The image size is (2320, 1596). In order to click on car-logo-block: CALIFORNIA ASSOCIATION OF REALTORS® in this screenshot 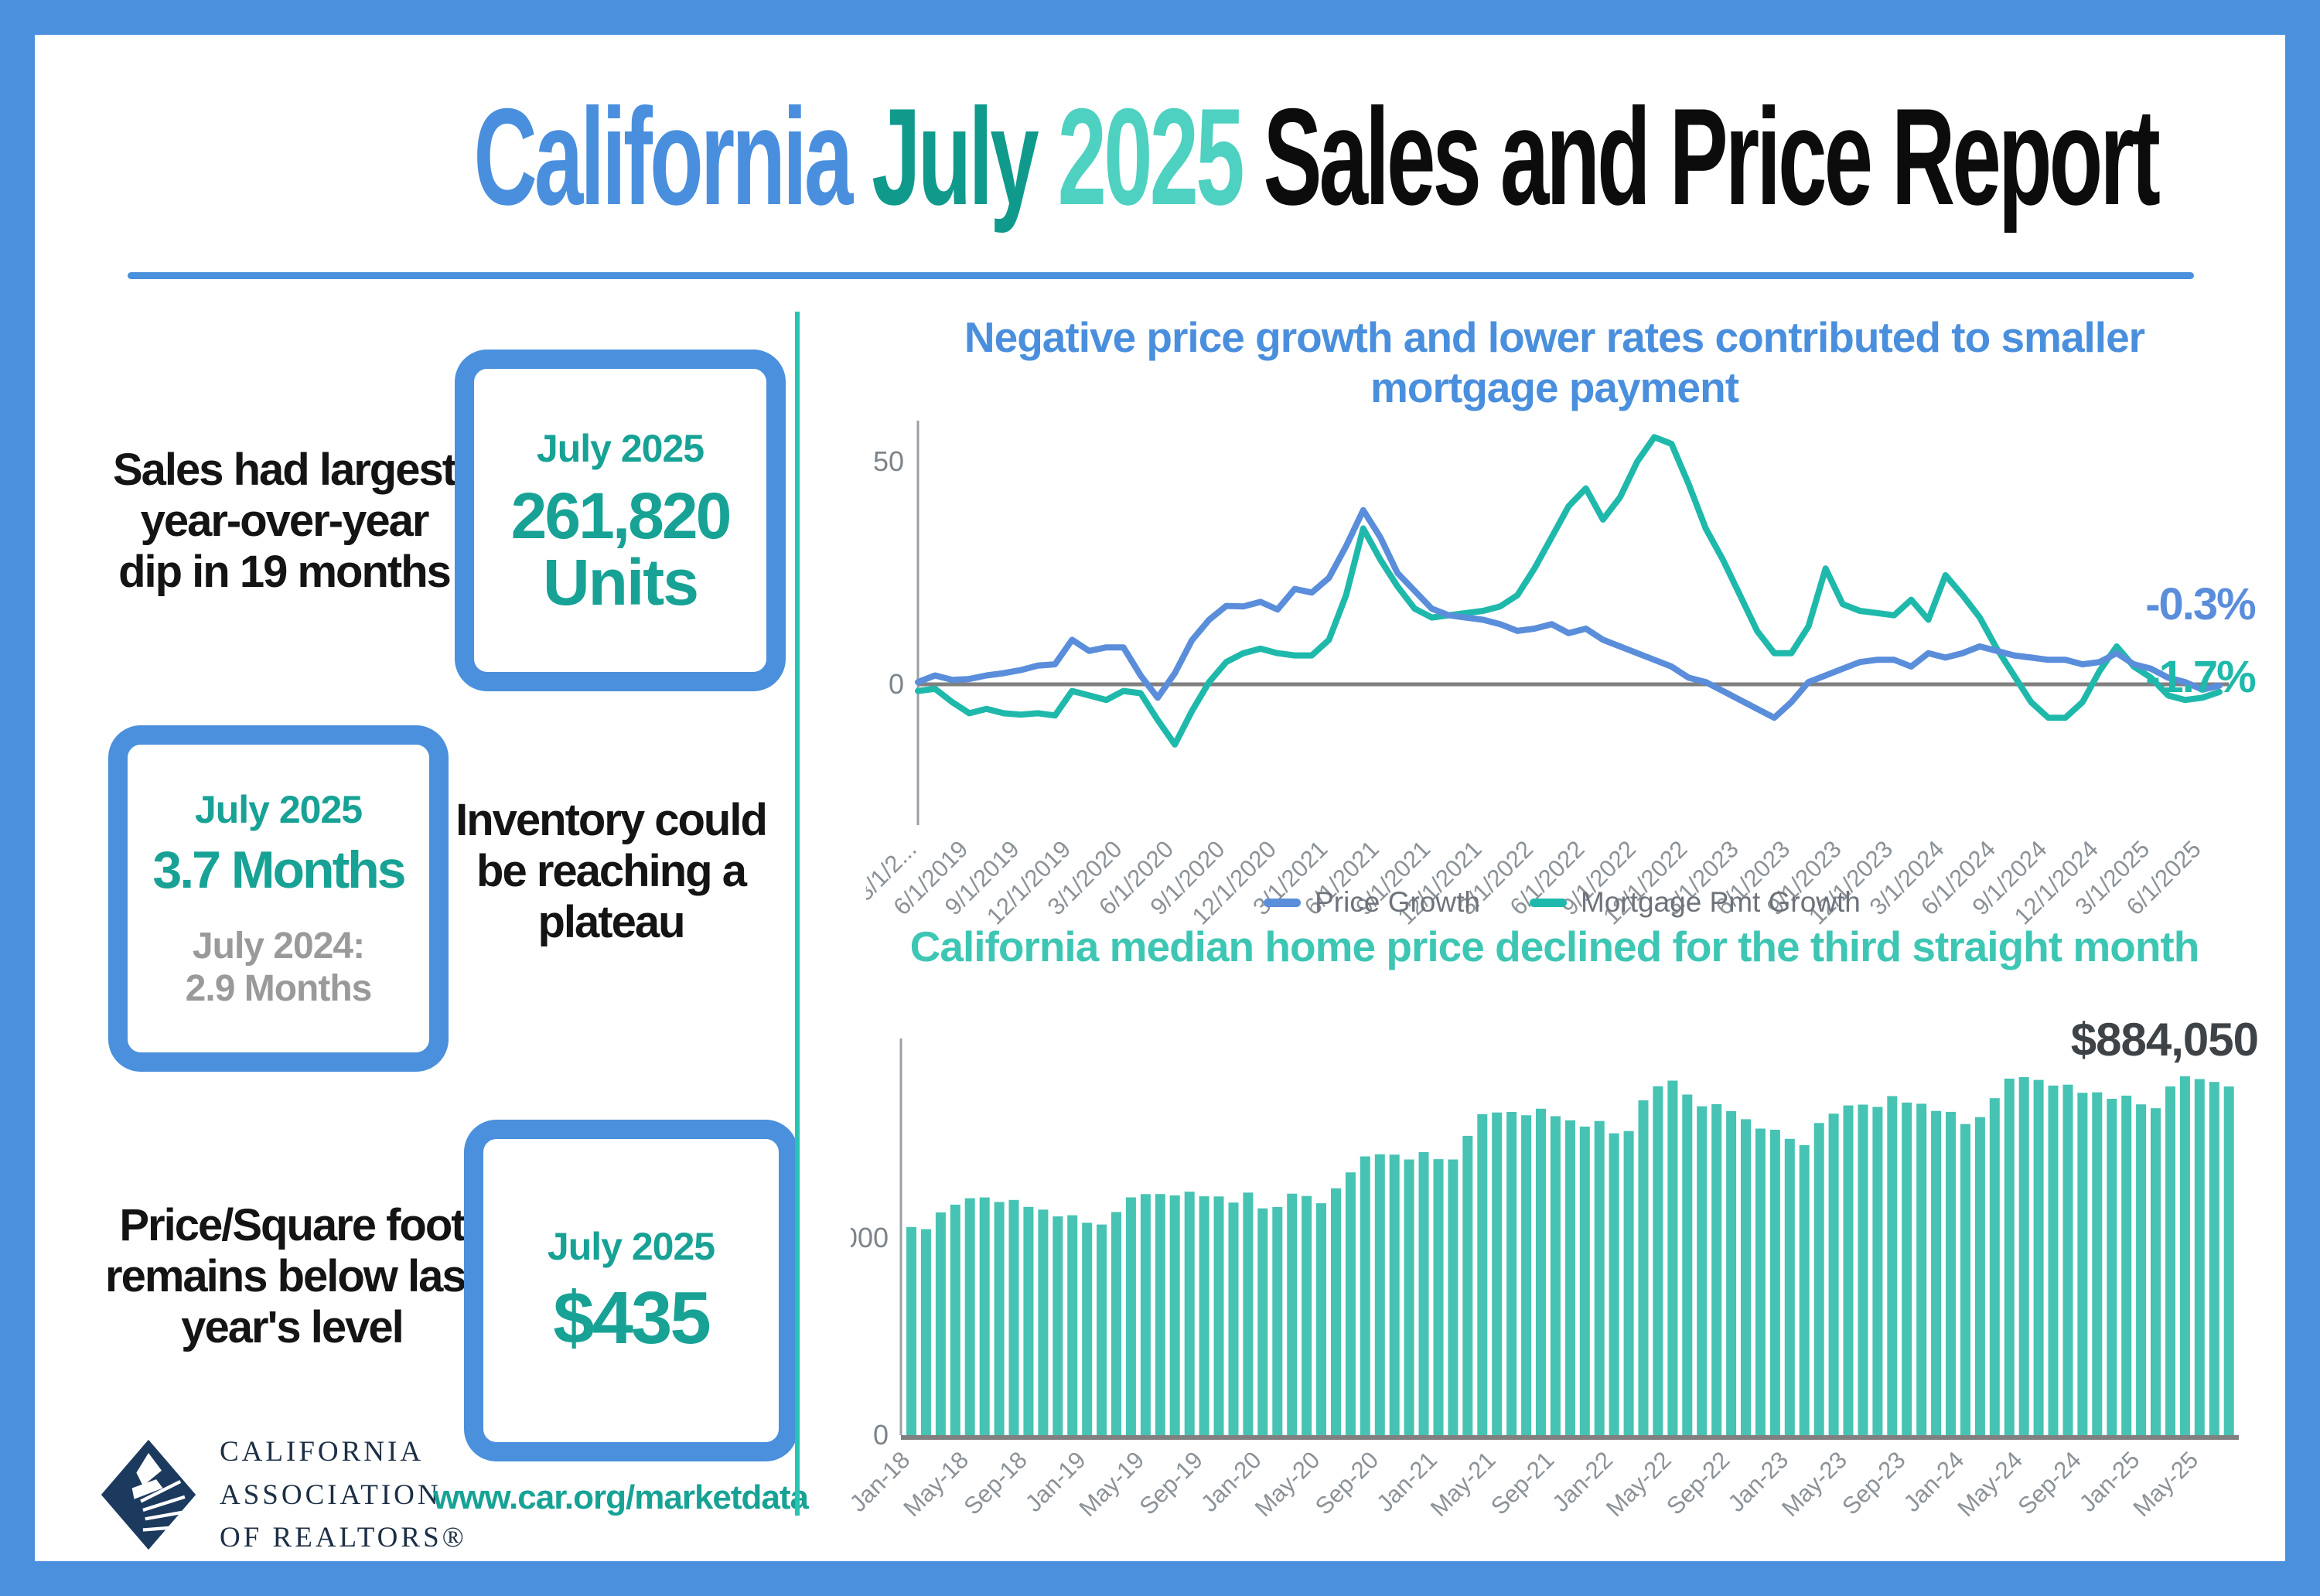, I will do `click(283, 1495)`.